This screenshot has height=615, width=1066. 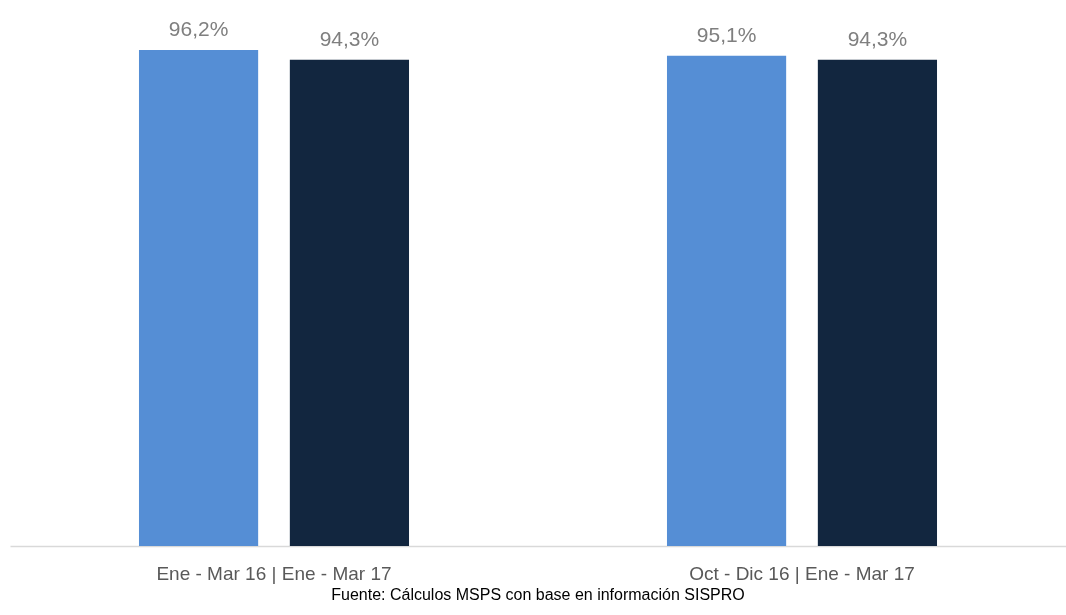 I want to click on data-label: 95,1%, so click(x=726, y=34).